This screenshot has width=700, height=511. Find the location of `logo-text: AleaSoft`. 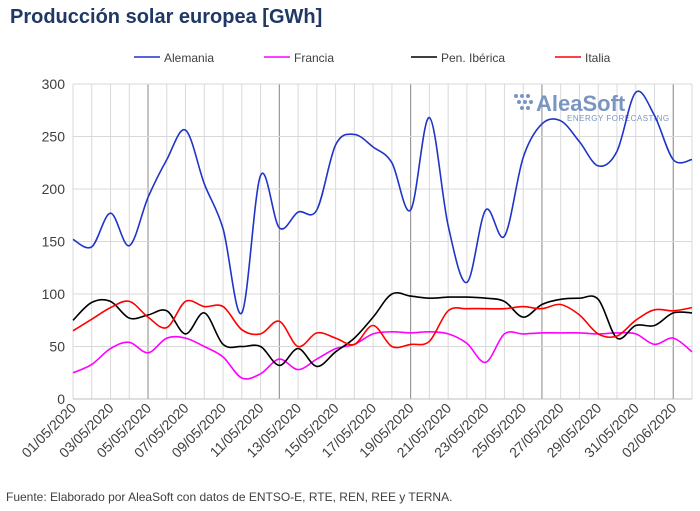

logo-text: AleaSoft is located at coordinates (581, 103).